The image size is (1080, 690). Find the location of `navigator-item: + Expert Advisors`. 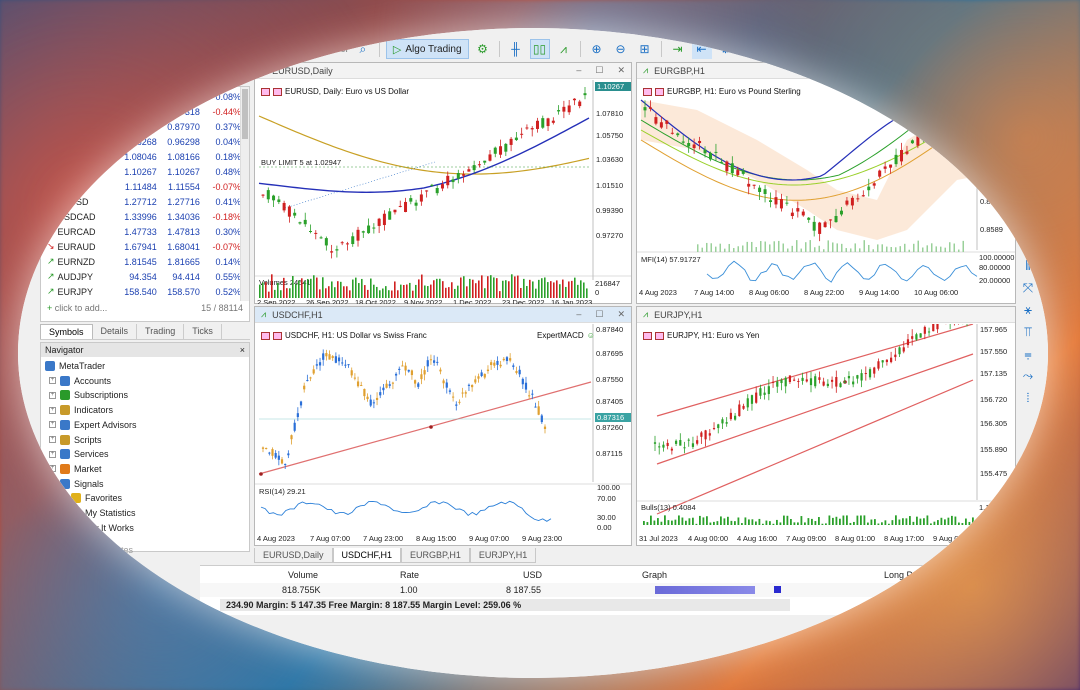

navigator-item: + Expert Advisors is located at coordinates (93, 424).